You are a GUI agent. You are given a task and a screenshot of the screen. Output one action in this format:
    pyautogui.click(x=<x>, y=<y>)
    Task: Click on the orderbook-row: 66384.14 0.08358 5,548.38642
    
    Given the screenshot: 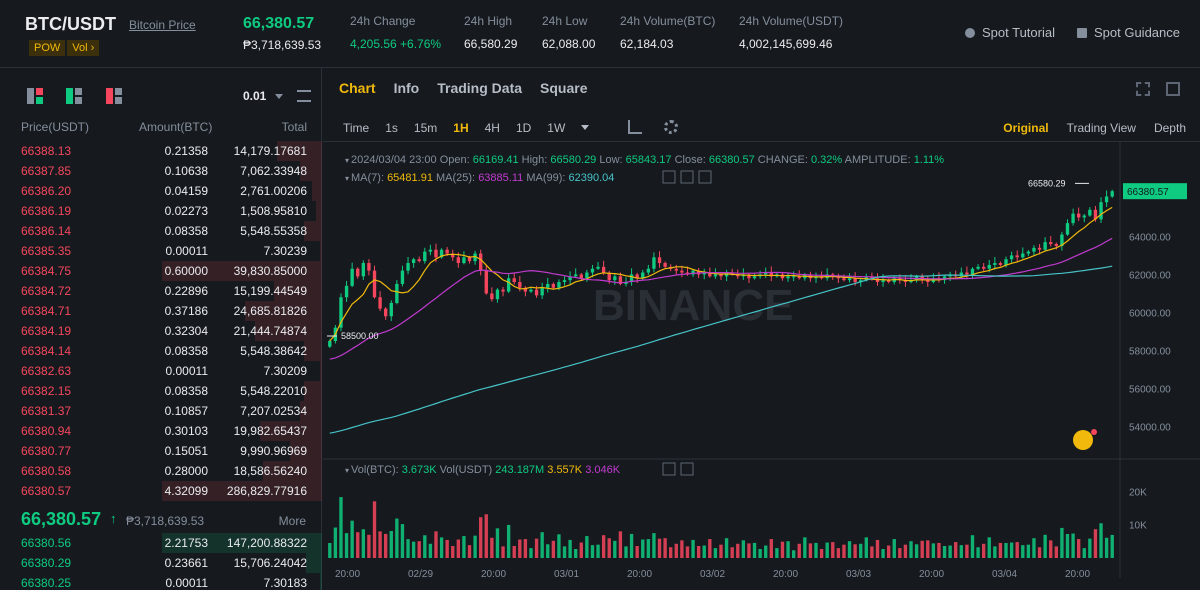 What is the action you would take?
    pyautogui.click(x=161, y=351)
    